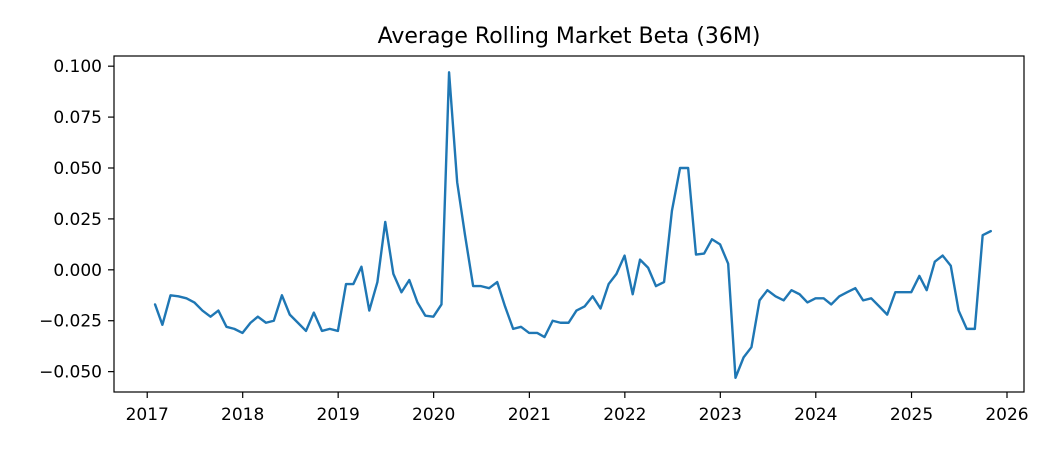 Image resolution: width=1050 pixels, height=450 pixels. What do you see at coordinates (77, 271) in the screenshot?
I see `y-tick-label: 0.000` at bounding box center [77, 271].